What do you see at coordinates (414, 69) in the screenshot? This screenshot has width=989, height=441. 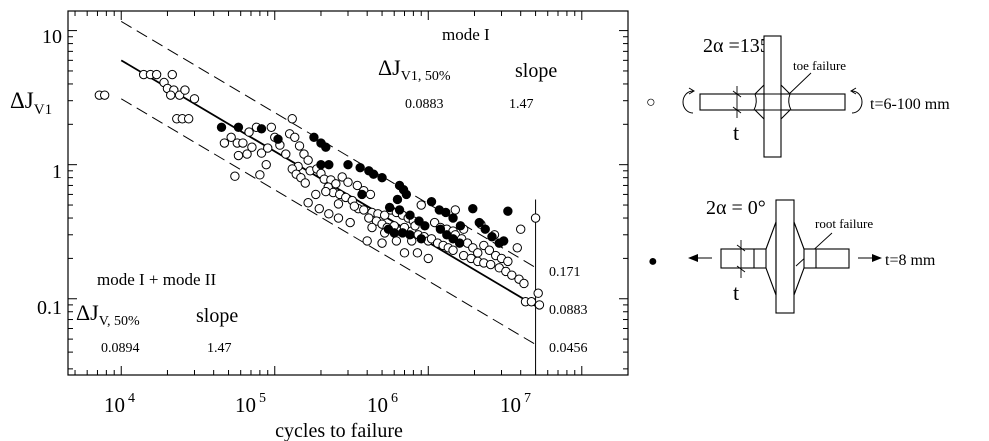 I see `mode-I-delta: ΔJV1, 50%` at bounding box center [414, 69].